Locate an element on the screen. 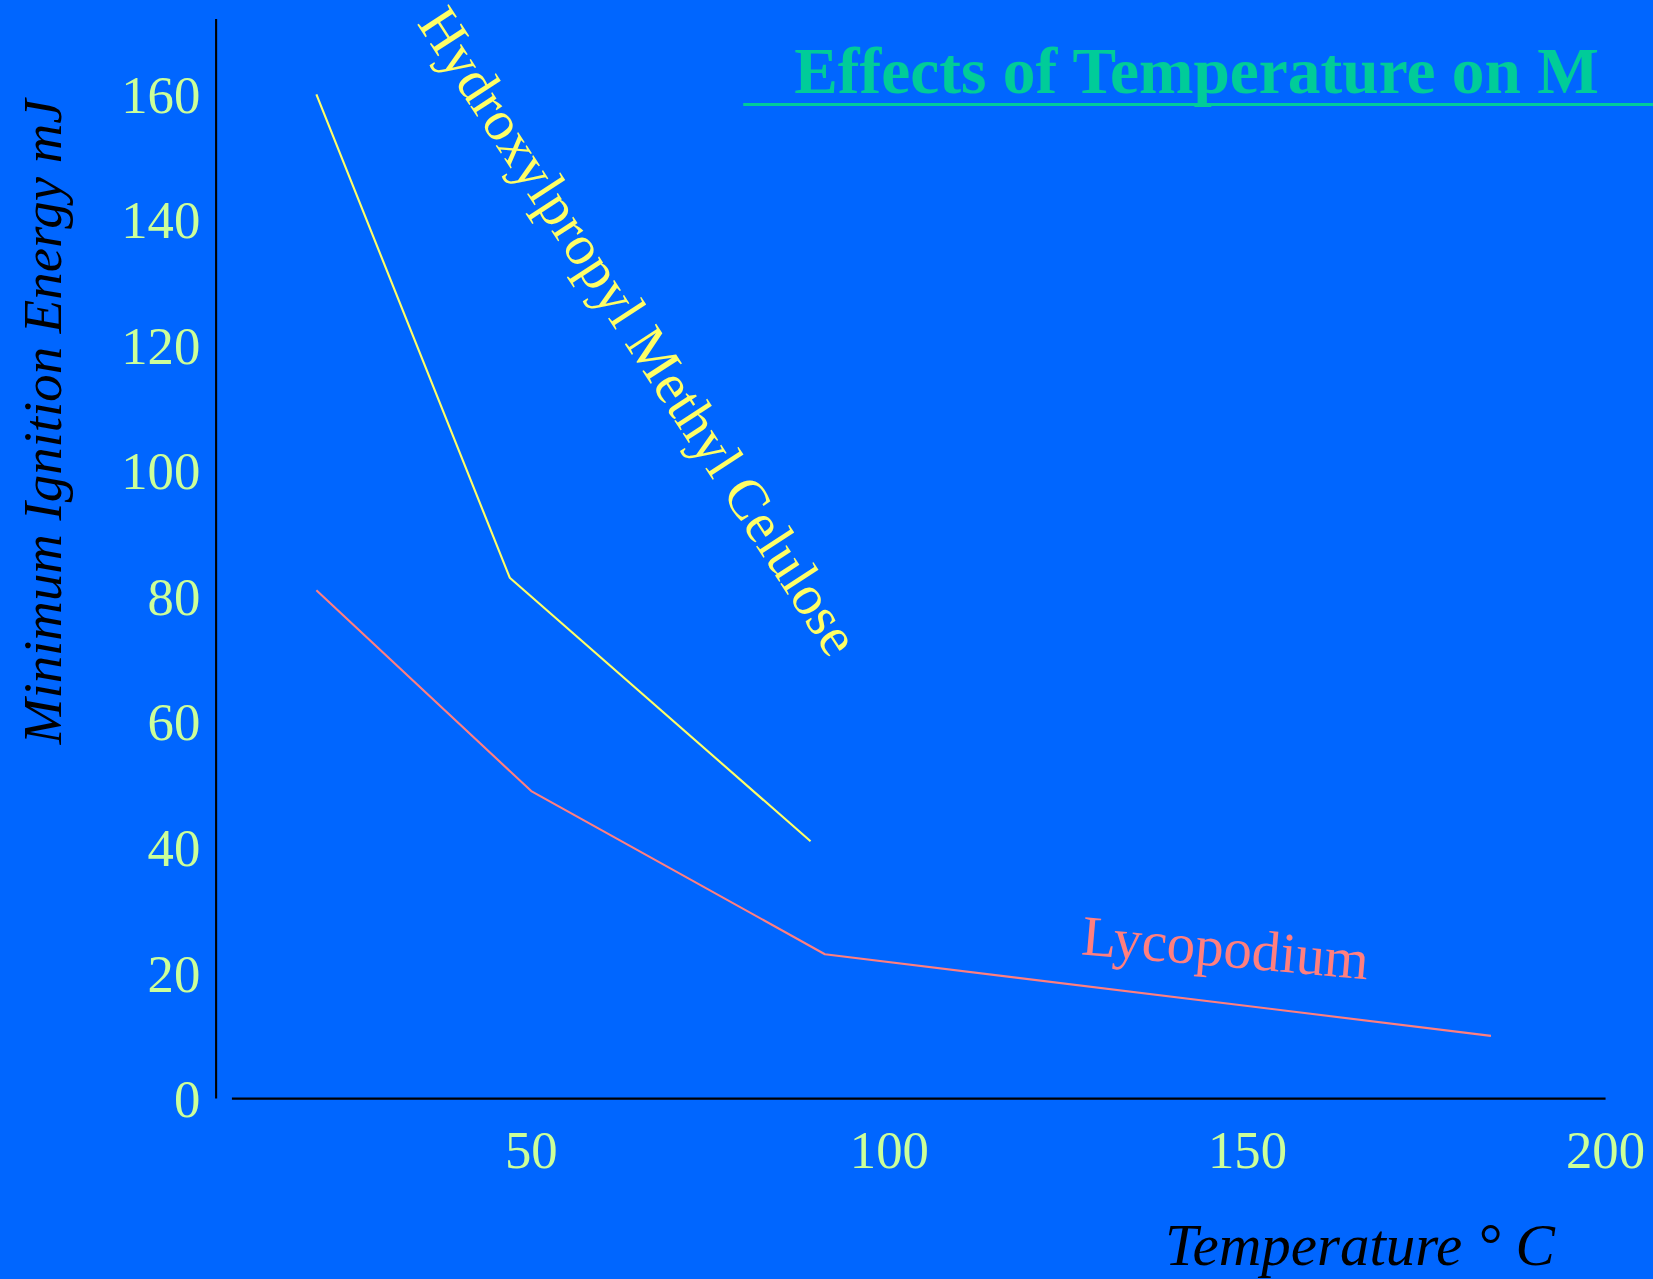  y-tick-label: 80 is located at coordinates (174, 596).